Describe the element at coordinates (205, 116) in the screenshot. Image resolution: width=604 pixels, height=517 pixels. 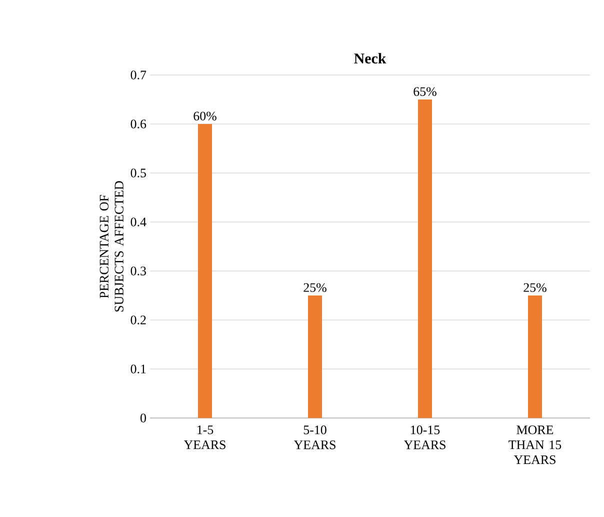
I see `data-label: 60%` at that location.